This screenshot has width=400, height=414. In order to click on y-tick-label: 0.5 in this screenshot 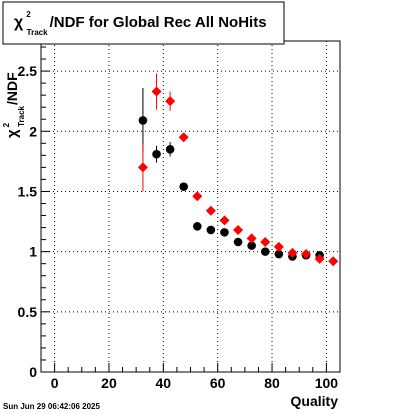, I will do `click(28, 312)`.